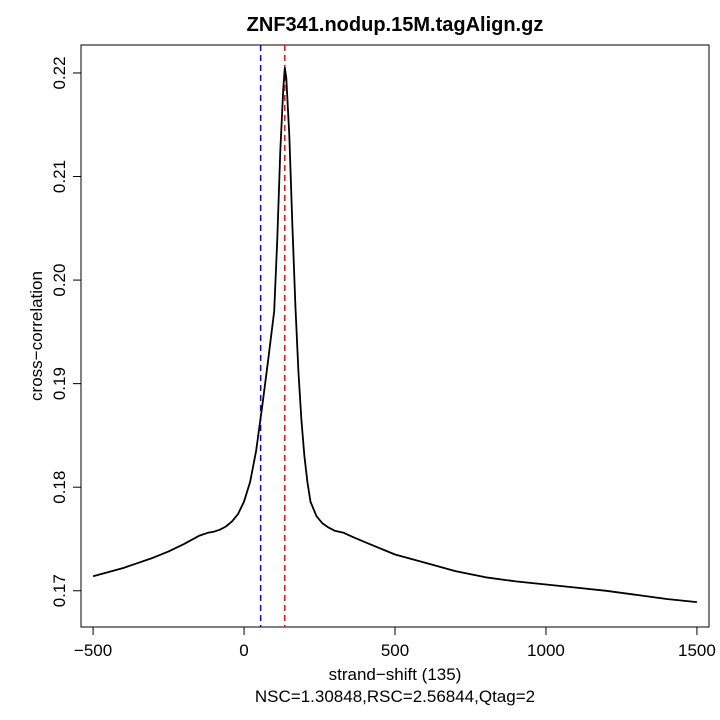  What do you see at coordinates (59, 280) in the screenshot?
I see `y-tick-label: 0.20` at bounding box center [59, 280].